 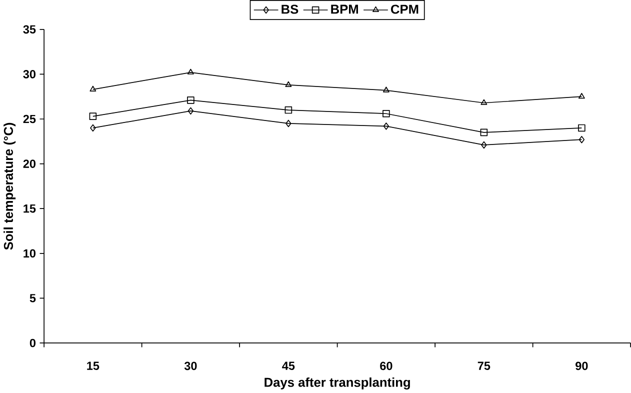 I want to click on legend-label: BS, so click(x=290, y=9).